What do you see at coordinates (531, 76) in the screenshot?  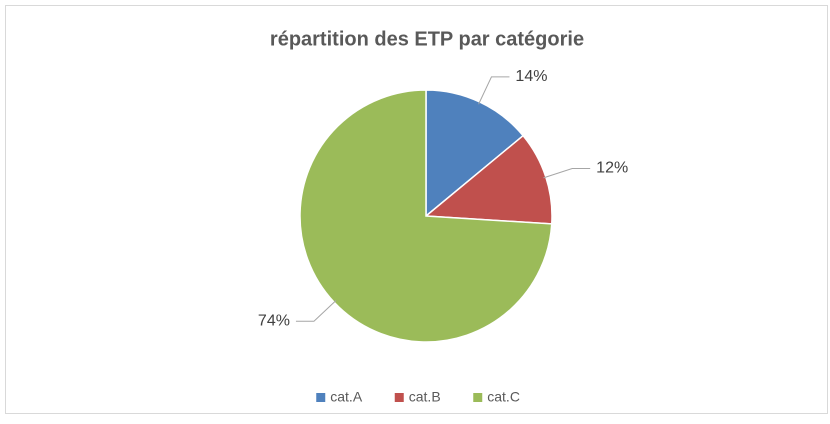 I see `data-label: 14%` at bounding box center [531, 76].